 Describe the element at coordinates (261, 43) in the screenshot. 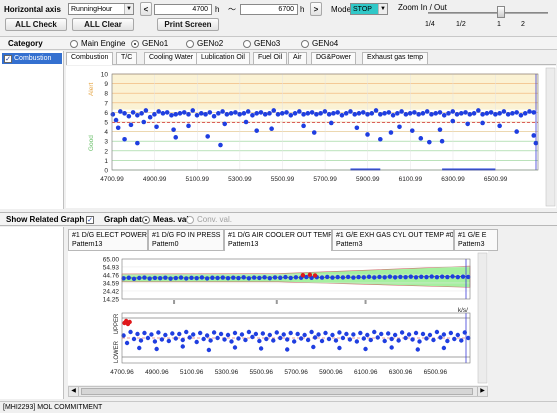

I see `category-option-geno3: GENo3` at that location.